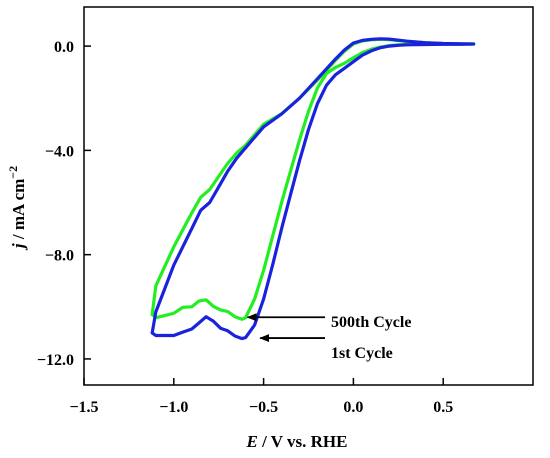 Image resolution: width=550 pixels, height=458 pixels. Describe the element at coordinates (328, 337) in the screenshot. I see `annotations: 500th Cycle 1st Cycle` at that location.